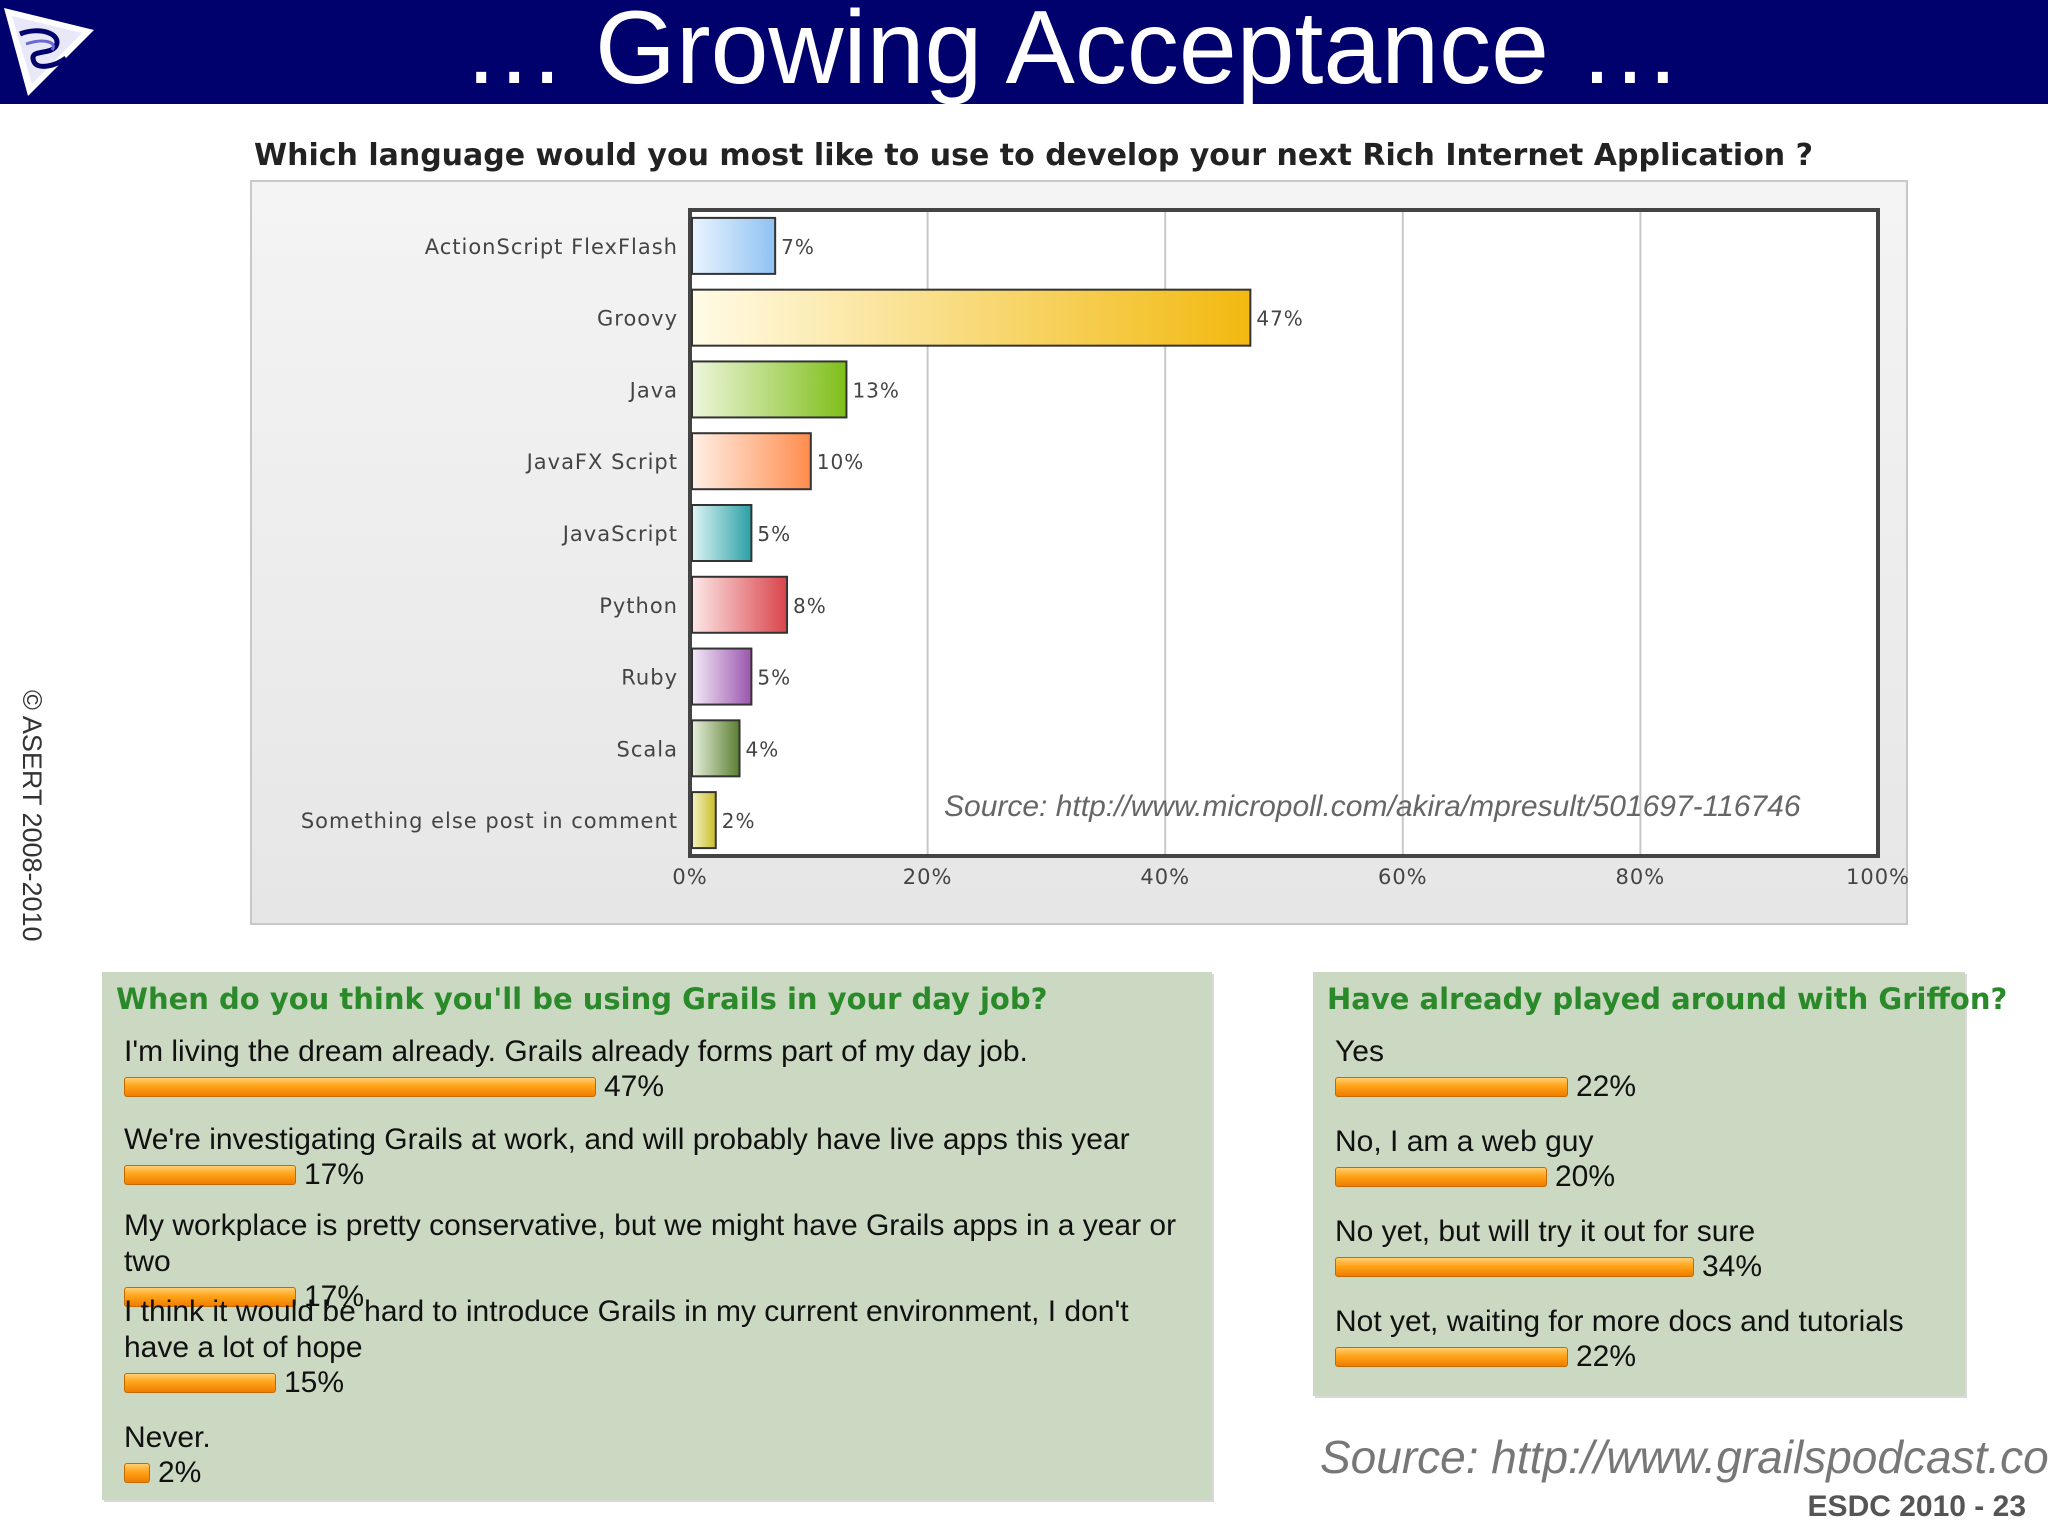 The image size is (2048, 1536). I want to click on poll-result-row: 20%, so click(1645, 1177).